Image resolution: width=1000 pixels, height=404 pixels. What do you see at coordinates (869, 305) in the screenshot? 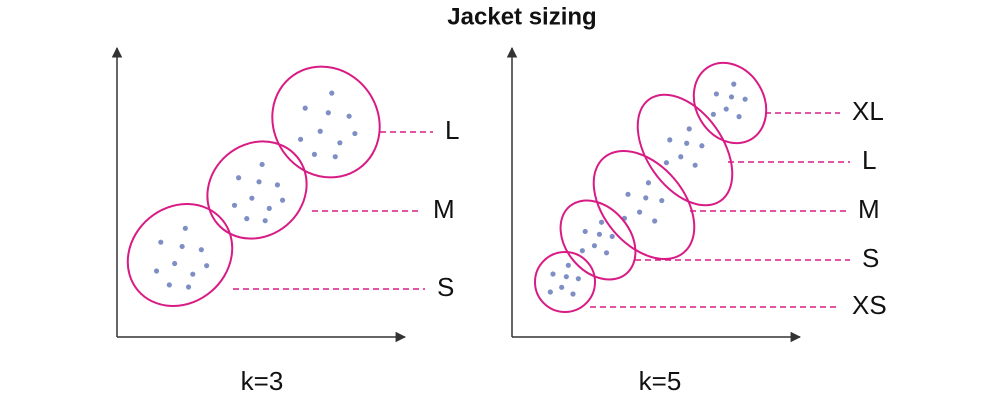
I see `size-label: XS` at bounding box center [869, 305].